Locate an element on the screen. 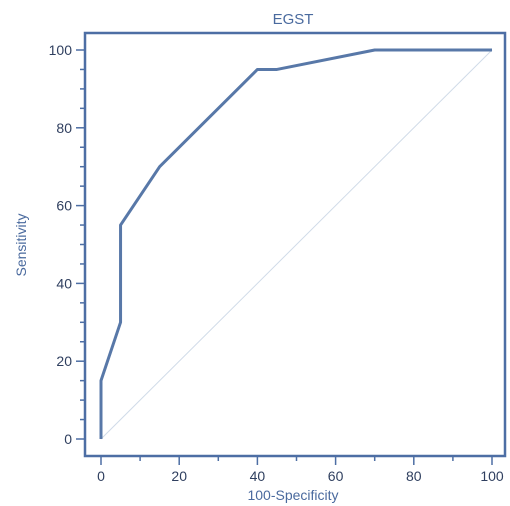 This screenshot has width=510, height=506. y-tick-label: 0 is located at coordinates (68, 439).